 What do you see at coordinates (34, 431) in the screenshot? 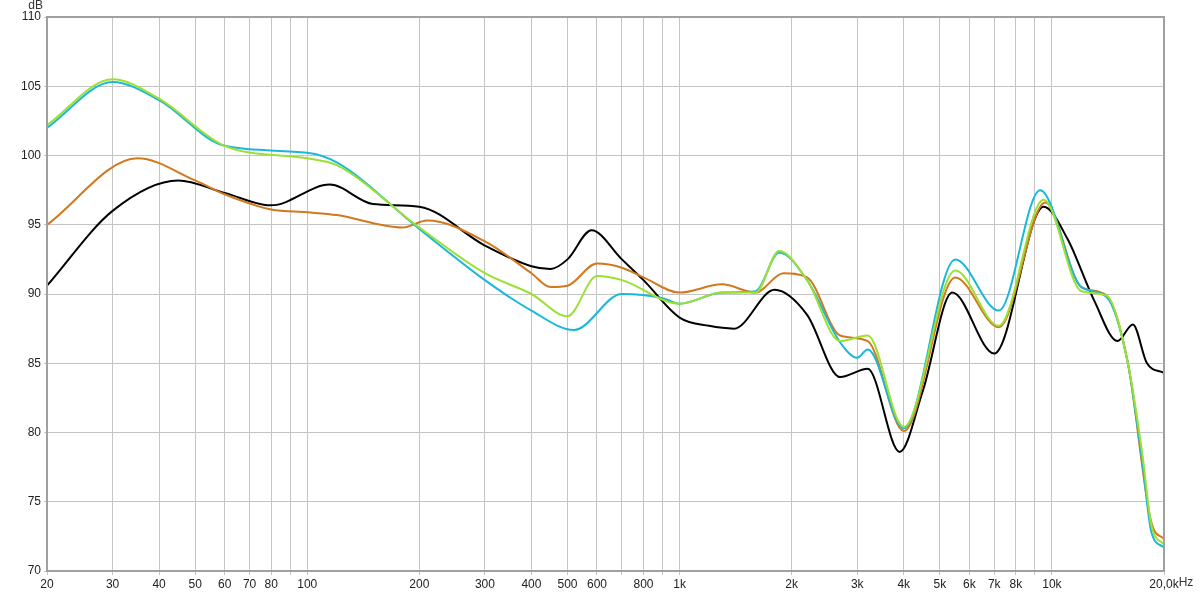
I see `y-tick-label: 80` at bounding box center [34, 431].